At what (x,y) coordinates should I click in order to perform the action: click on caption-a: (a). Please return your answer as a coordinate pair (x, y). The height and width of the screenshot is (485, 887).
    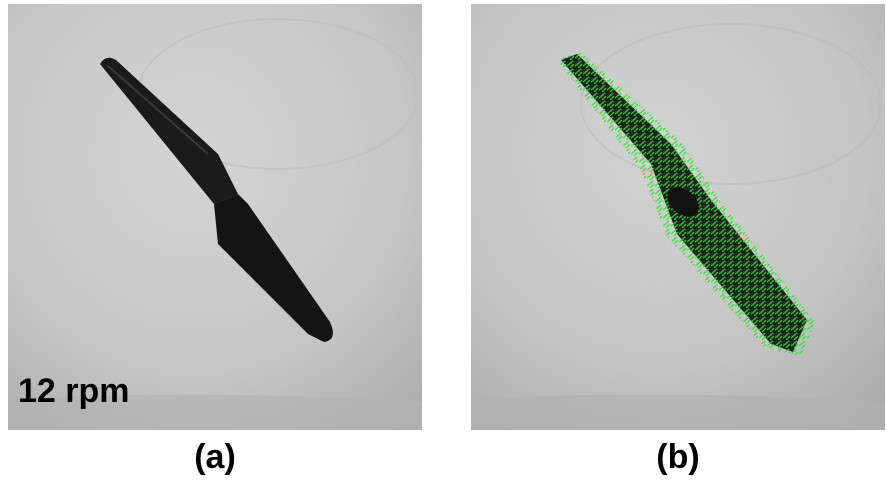
    Looking at the image, I should click on (215, 457).